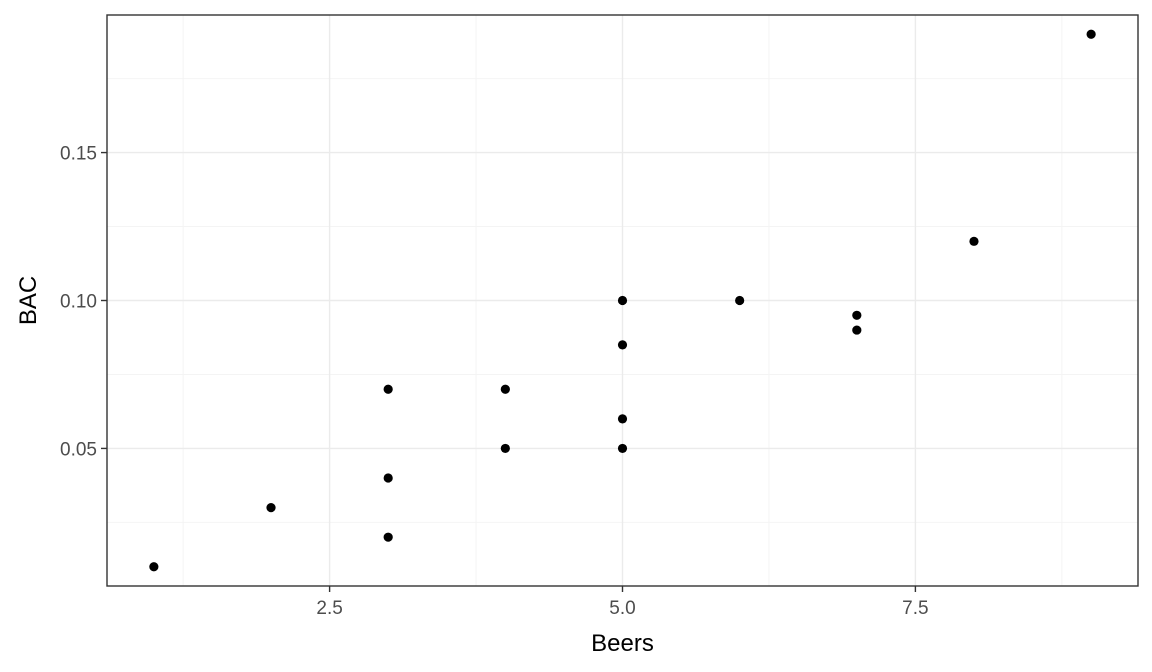  I want to click on y-axis-ticks: 0.05 0.10 0.15, so click(83, 302).